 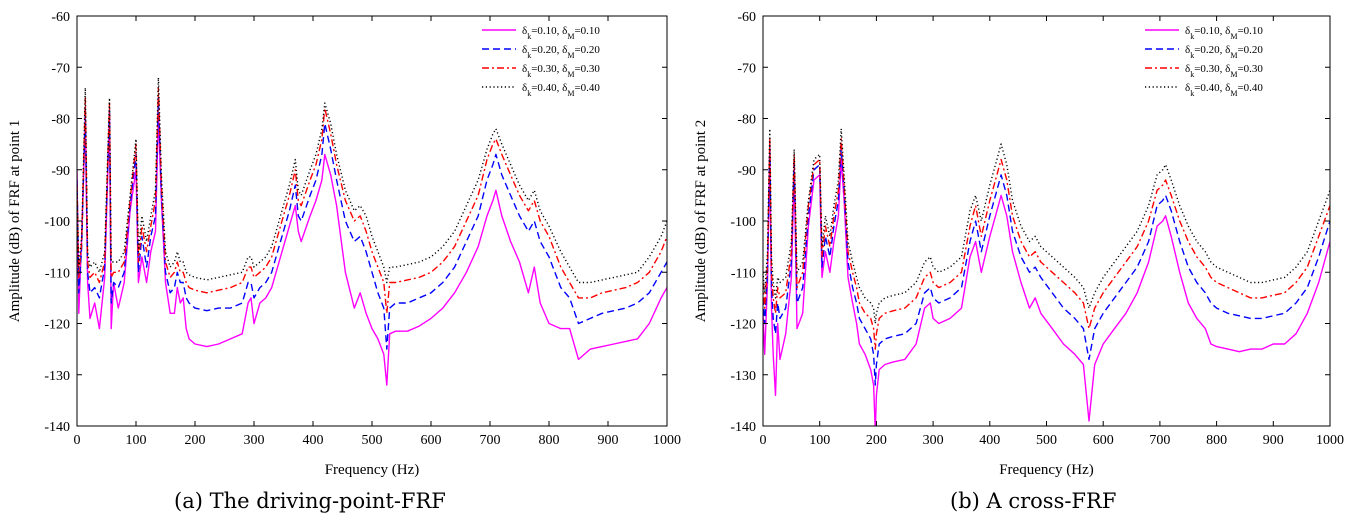 I want to click on y-axis-label: Amplitude (dB) of FRF at point 1, so click(x=15, y=221).